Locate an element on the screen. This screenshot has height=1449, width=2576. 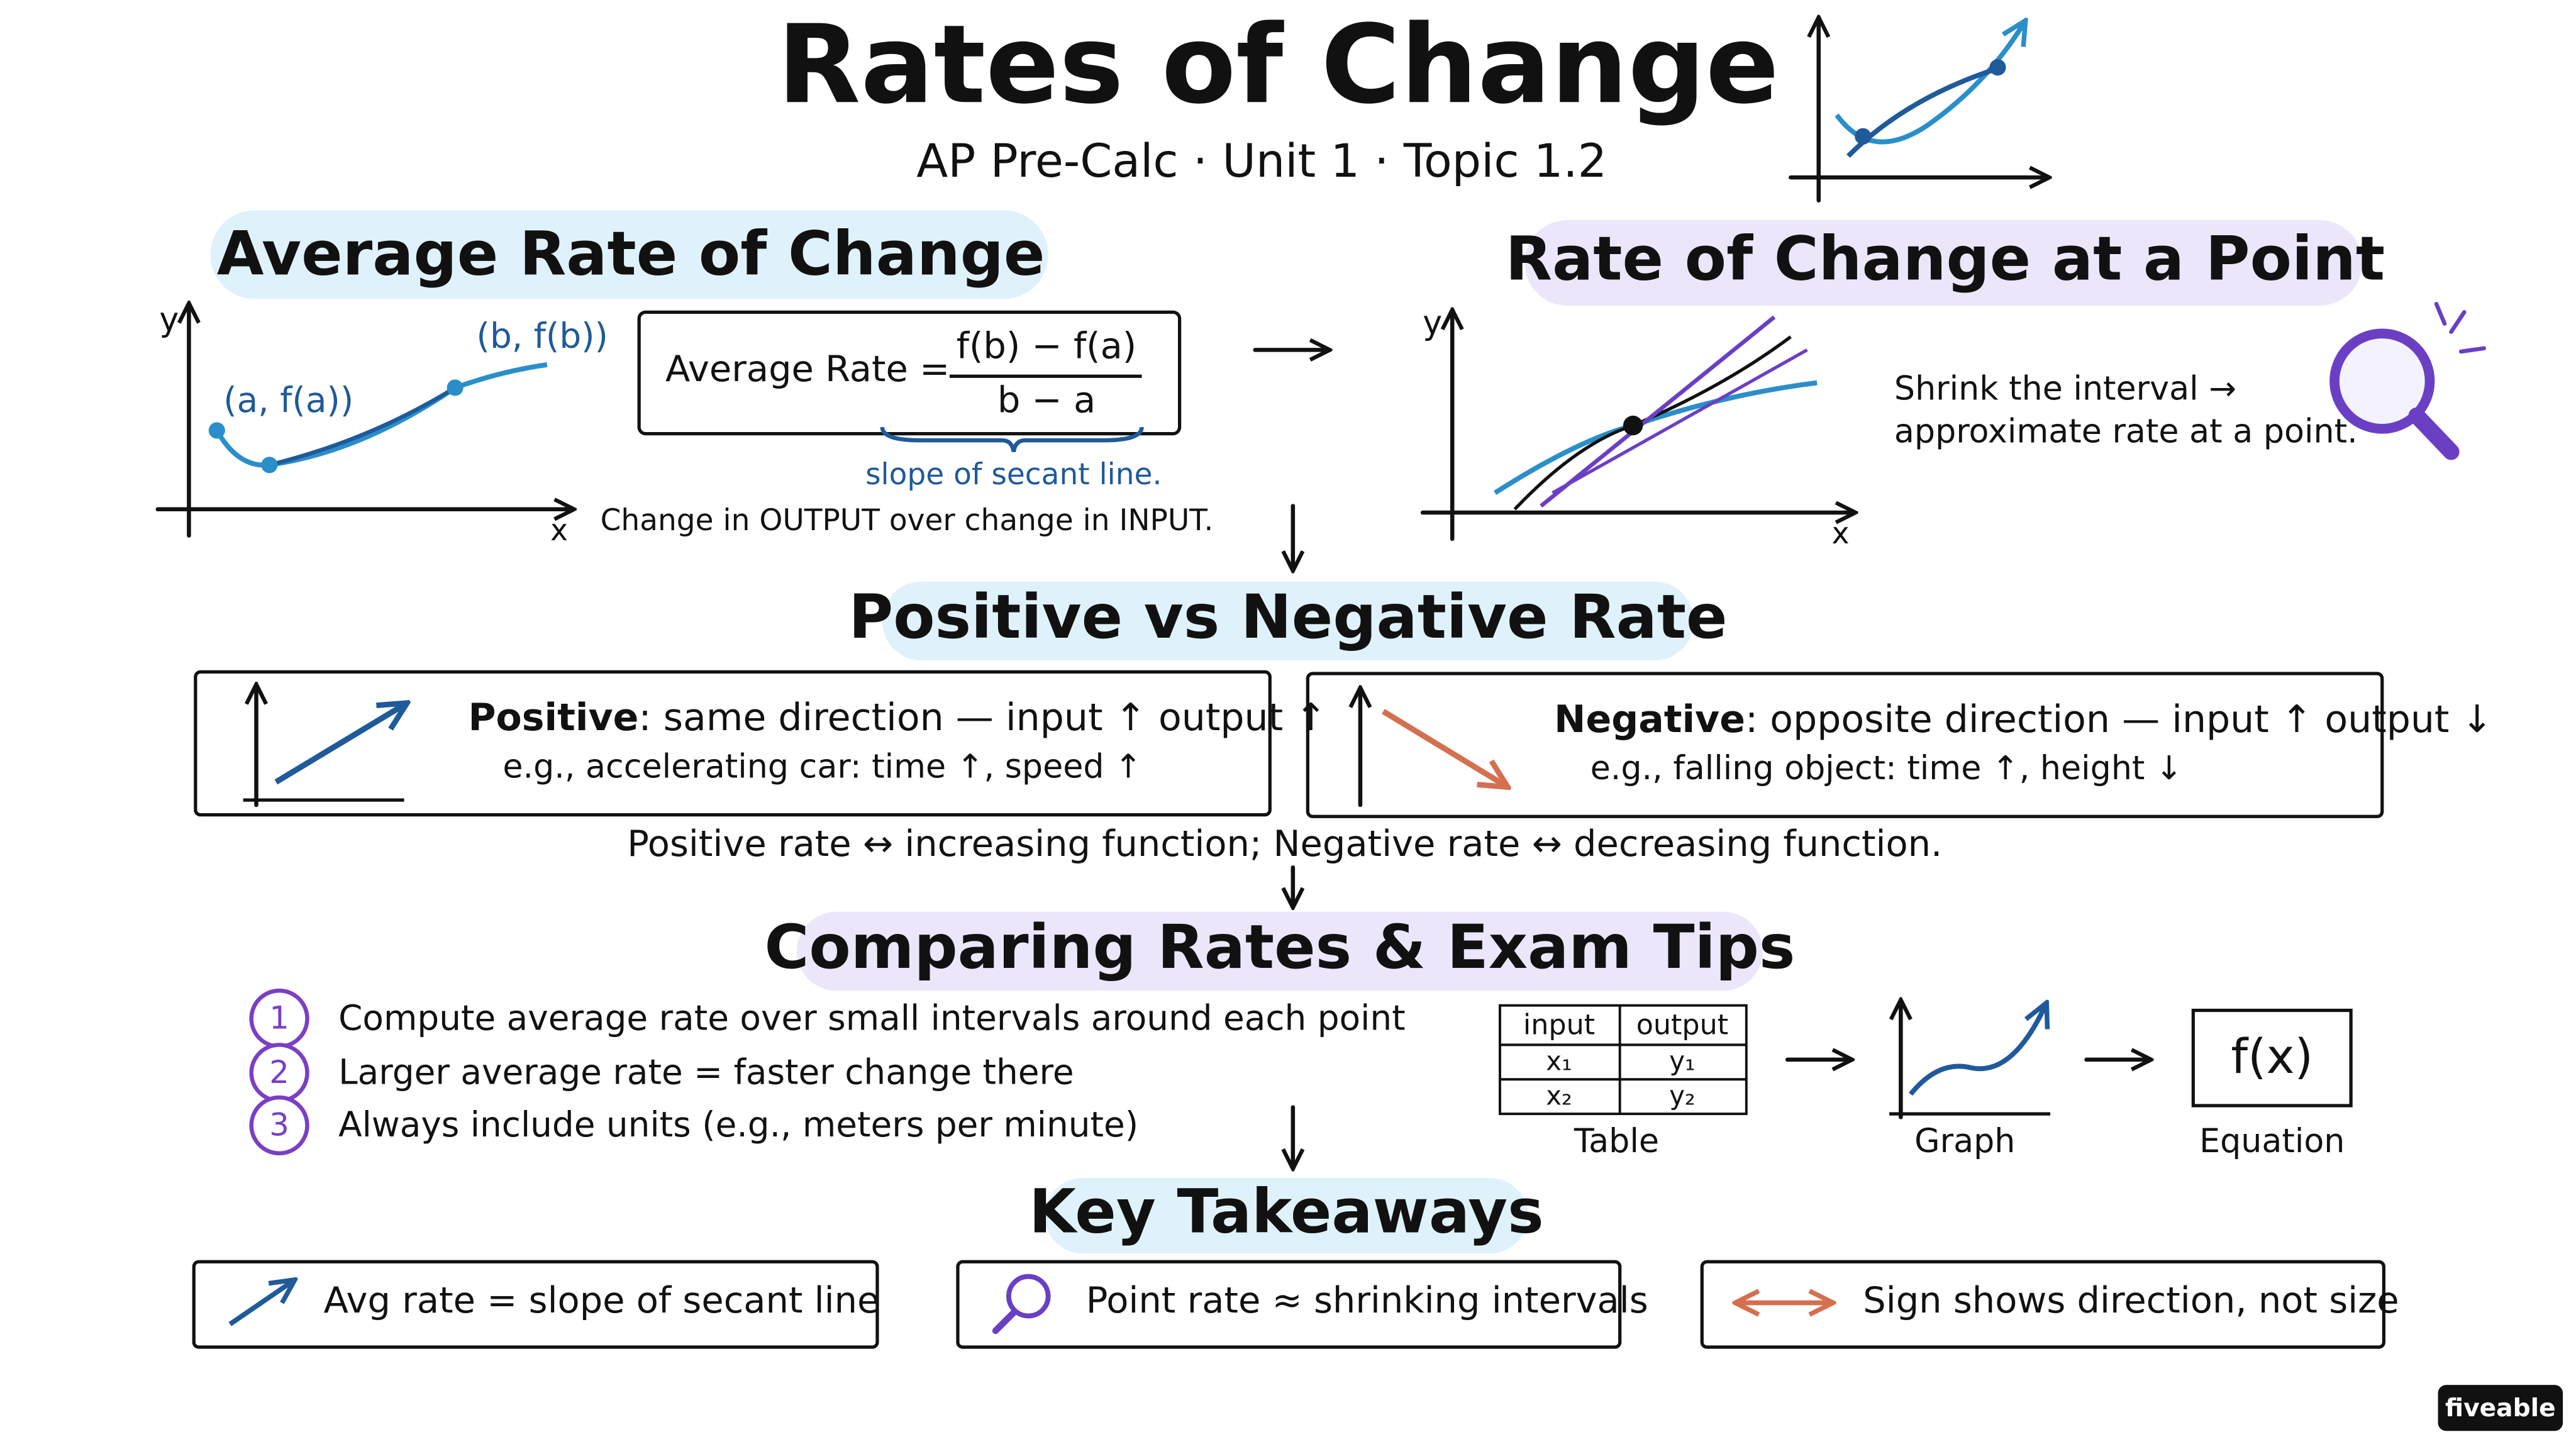
tip-number: 1 is located at coordinates (279, 1018).